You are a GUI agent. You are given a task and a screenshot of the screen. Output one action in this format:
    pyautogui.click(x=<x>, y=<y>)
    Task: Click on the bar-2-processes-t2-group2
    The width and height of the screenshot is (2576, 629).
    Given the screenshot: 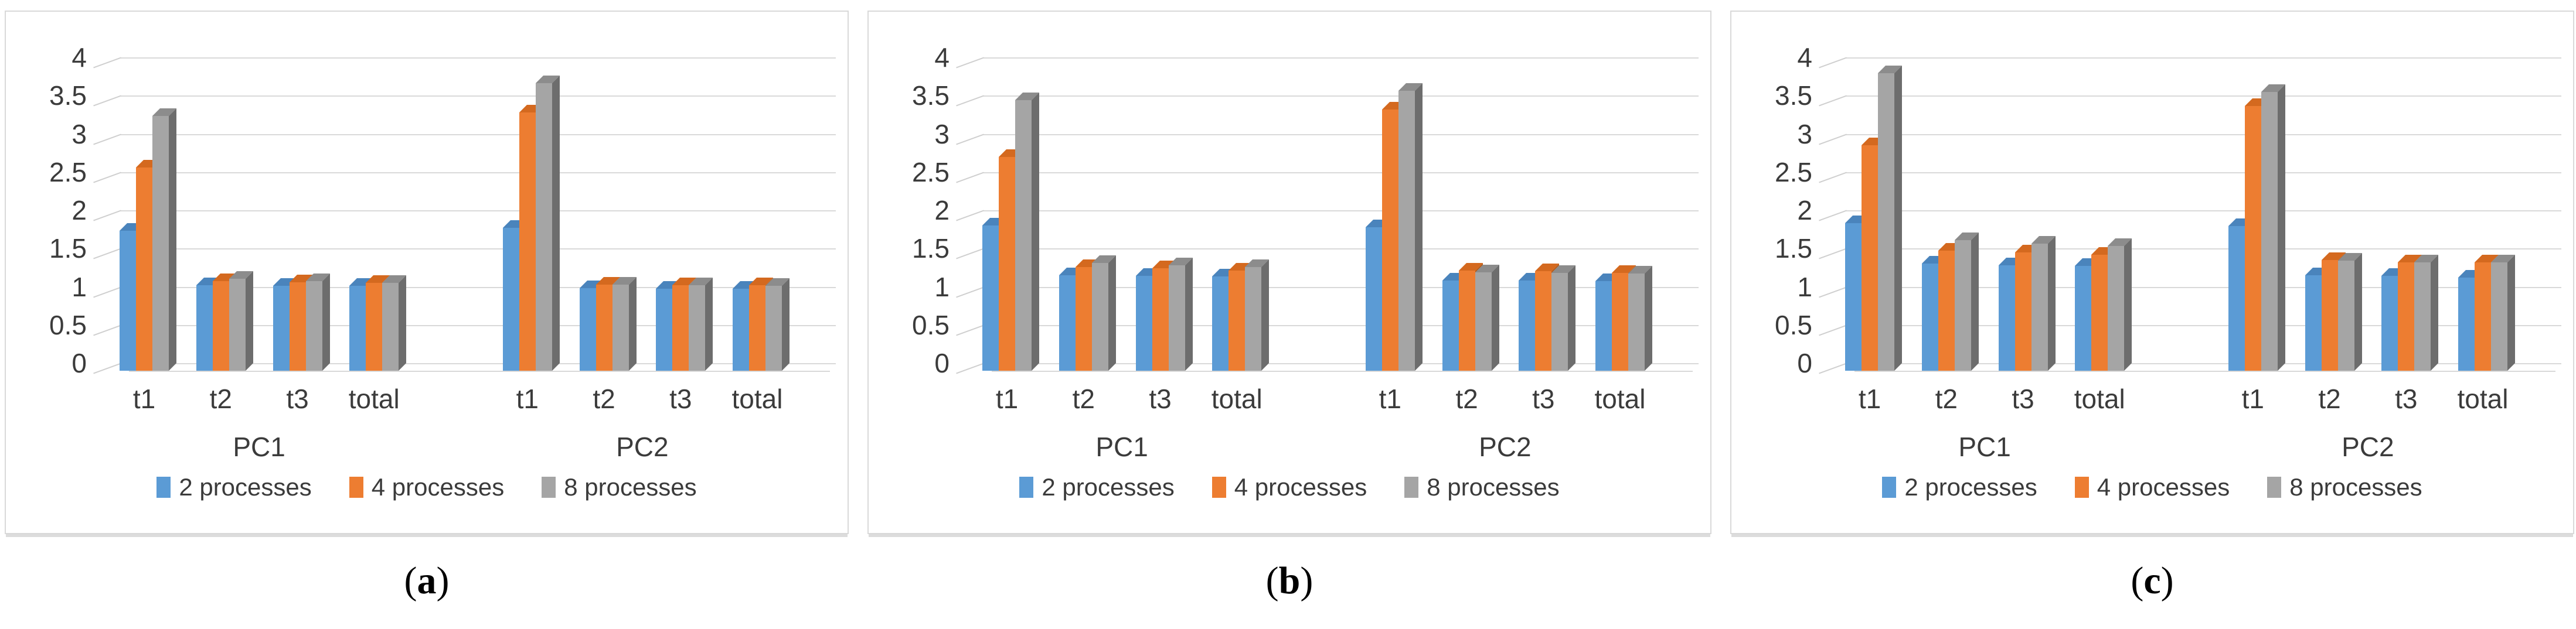 What is the action you would take?
    pyautogui.click(x=2313, y=323)
    